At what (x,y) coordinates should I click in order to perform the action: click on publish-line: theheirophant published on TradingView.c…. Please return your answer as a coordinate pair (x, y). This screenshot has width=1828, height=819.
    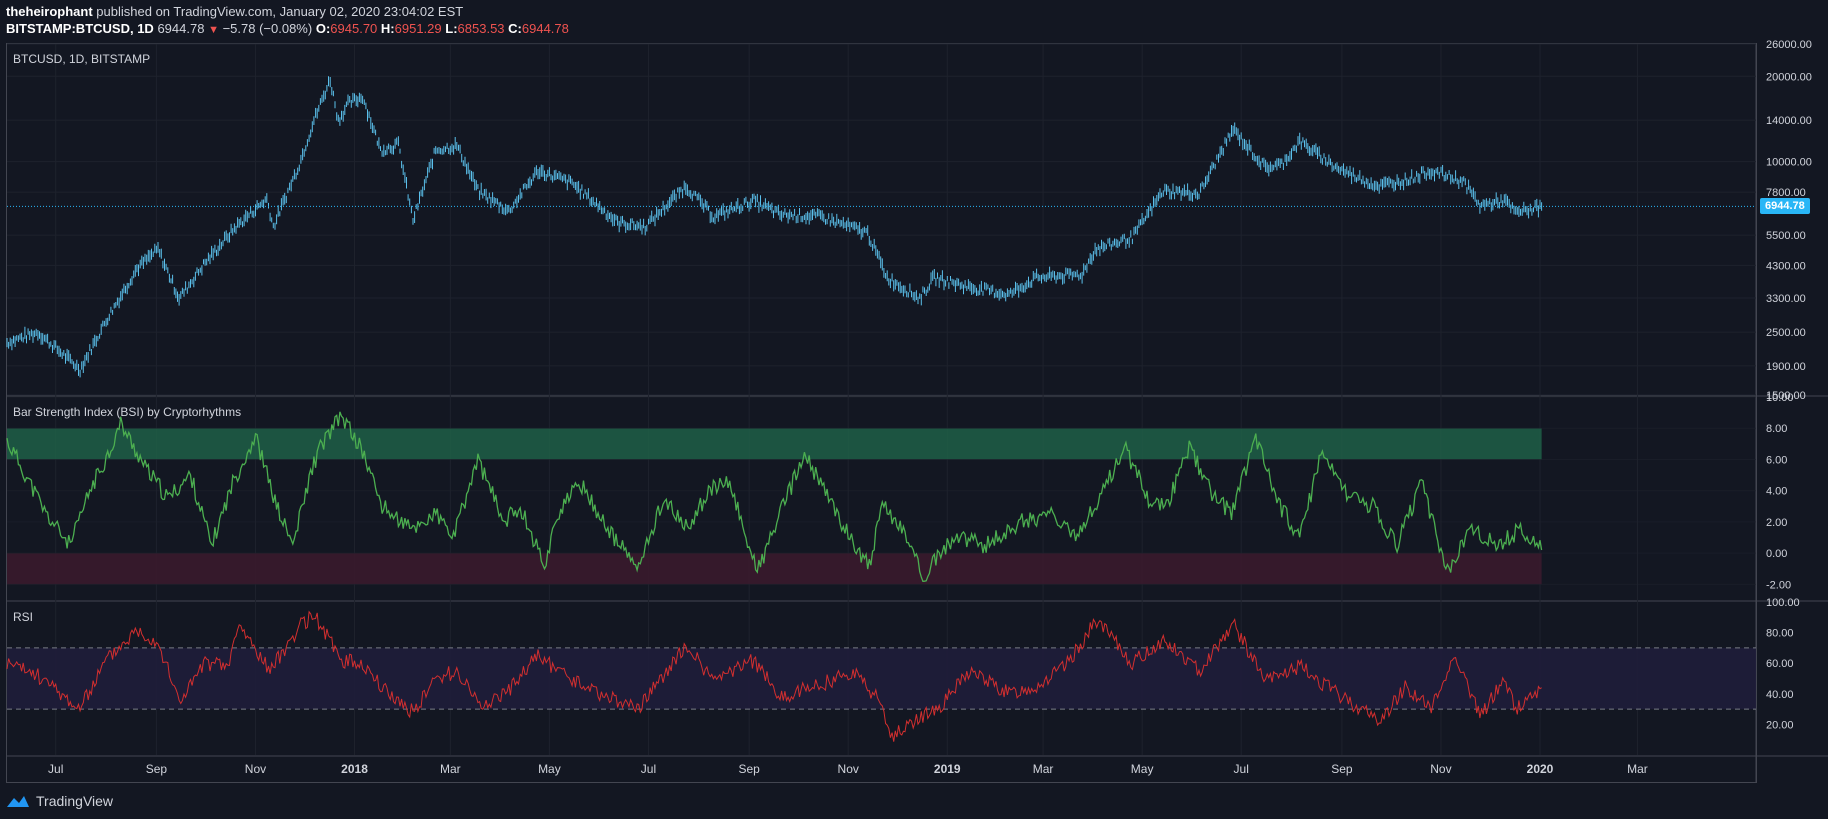
    Looking at the image, I should click on (234, 11).